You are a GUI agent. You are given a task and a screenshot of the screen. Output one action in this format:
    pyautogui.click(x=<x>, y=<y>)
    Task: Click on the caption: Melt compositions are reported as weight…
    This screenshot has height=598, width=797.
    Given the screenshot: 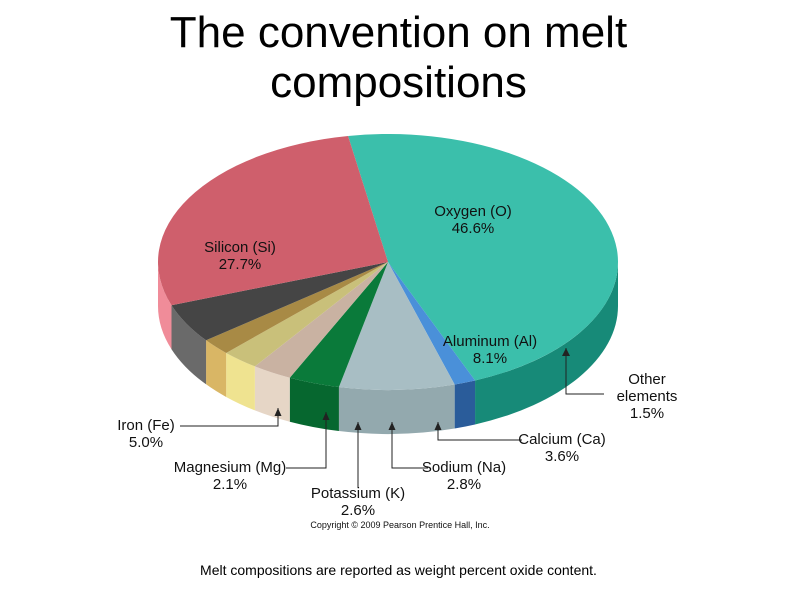 What is the action you would take?
    pyautogui.click(x=398, y=570)
    